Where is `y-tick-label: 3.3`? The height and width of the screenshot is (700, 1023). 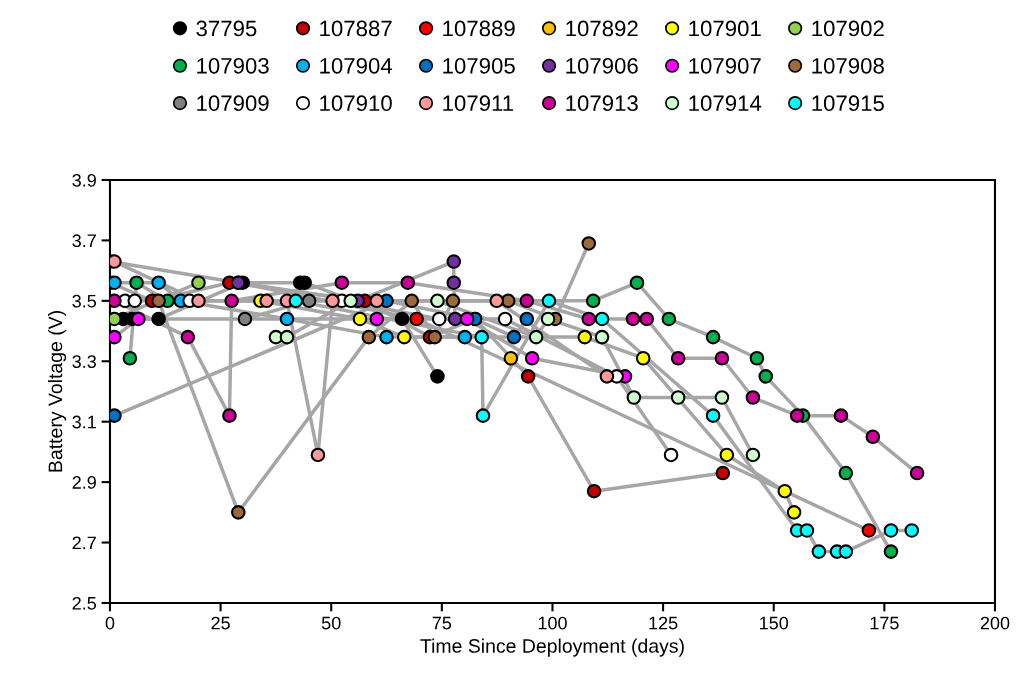
y-tick-label: 3.3 is located at coordinates (84, 361).